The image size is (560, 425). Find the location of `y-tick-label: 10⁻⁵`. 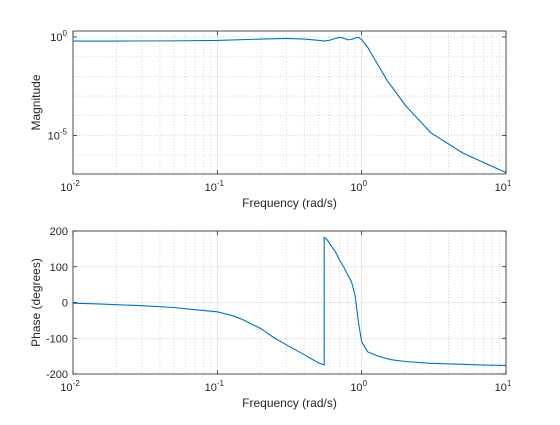

y-tick-label: 10⁻⁵ is located at coordinates (58, 134).